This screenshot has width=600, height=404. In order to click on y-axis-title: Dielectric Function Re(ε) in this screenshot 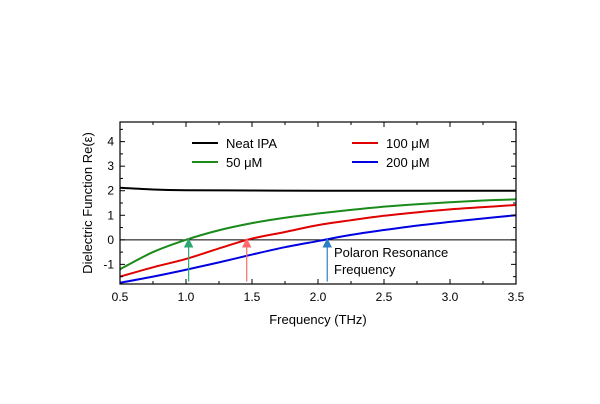, I will do `click(87, 203)`.